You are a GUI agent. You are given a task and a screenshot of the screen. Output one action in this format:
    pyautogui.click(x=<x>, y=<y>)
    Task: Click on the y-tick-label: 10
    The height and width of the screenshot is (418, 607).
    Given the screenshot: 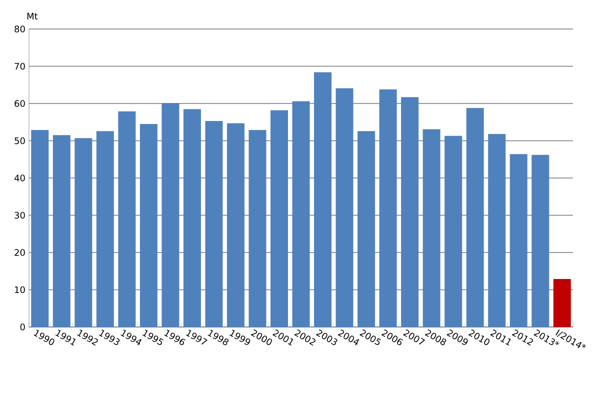 What is the action you would take?
    pyautogui.click(x=20, y=290)
    